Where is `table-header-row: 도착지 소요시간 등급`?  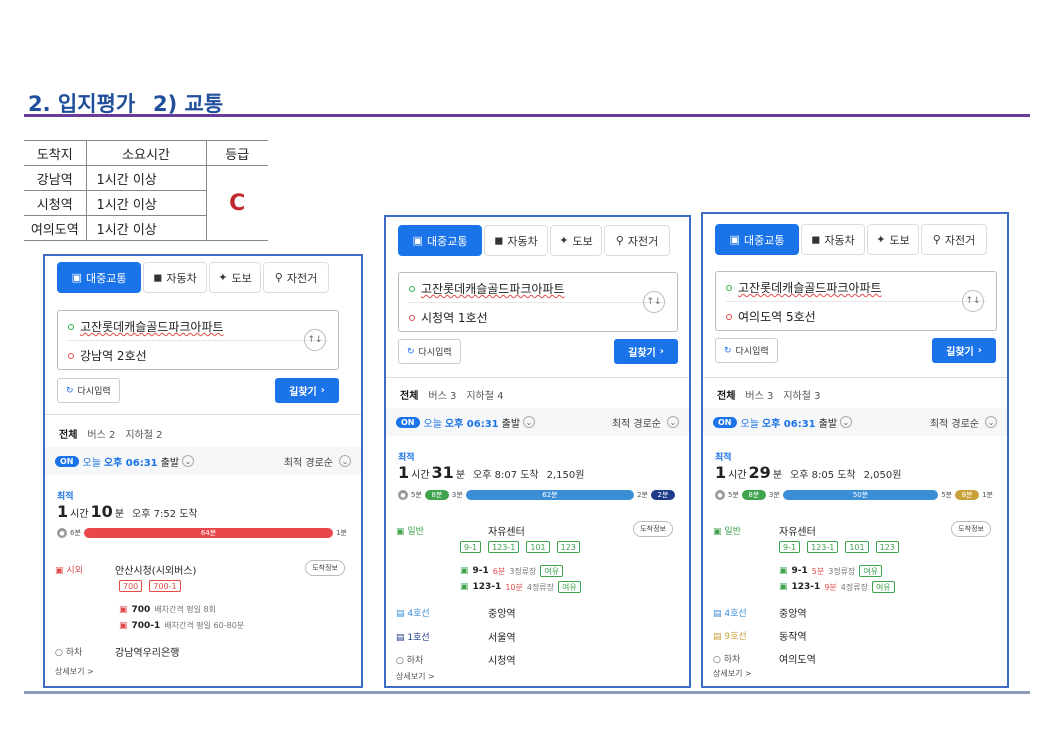 table-header-row: 도착지 소요시간 등급 is located at coordinates (146, 153).